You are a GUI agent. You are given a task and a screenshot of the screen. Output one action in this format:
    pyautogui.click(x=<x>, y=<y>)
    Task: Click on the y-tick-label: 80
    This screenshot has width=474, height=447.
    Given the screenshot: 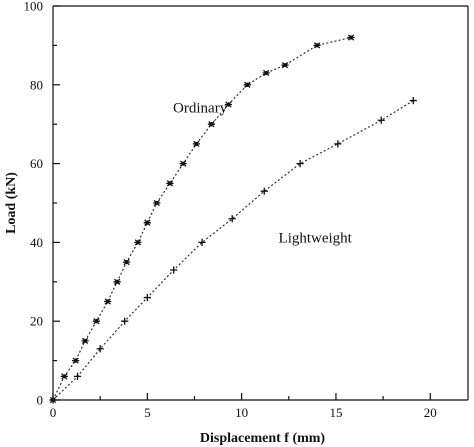 What is the action you would take?
    pyautogui.click(x=36, y=84)
    